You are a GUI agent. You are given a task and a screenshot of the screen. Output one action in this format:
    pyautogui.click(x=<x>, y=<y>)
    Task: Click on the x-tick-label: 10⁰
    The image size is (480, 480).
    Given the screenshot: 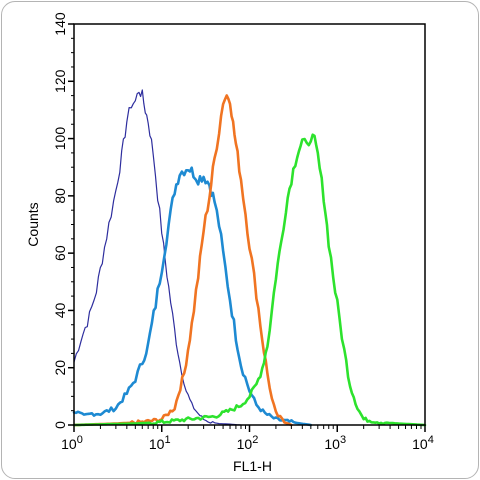 What is the action you would take?
    pyautogui.click(x=72, y=443)
    